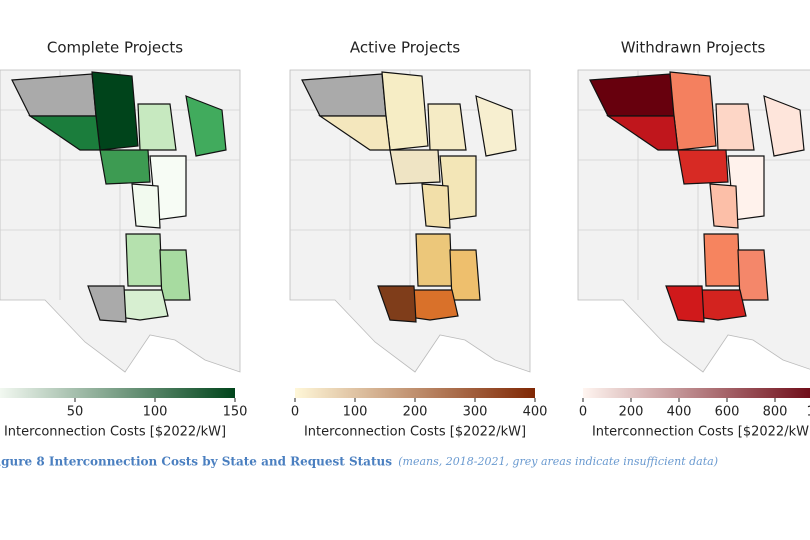 This screenshot has height=540, width=810. Describe the element at coordinates (235, 412) in the screenshot. I see `colorbar-tick-label: 150` at that location.